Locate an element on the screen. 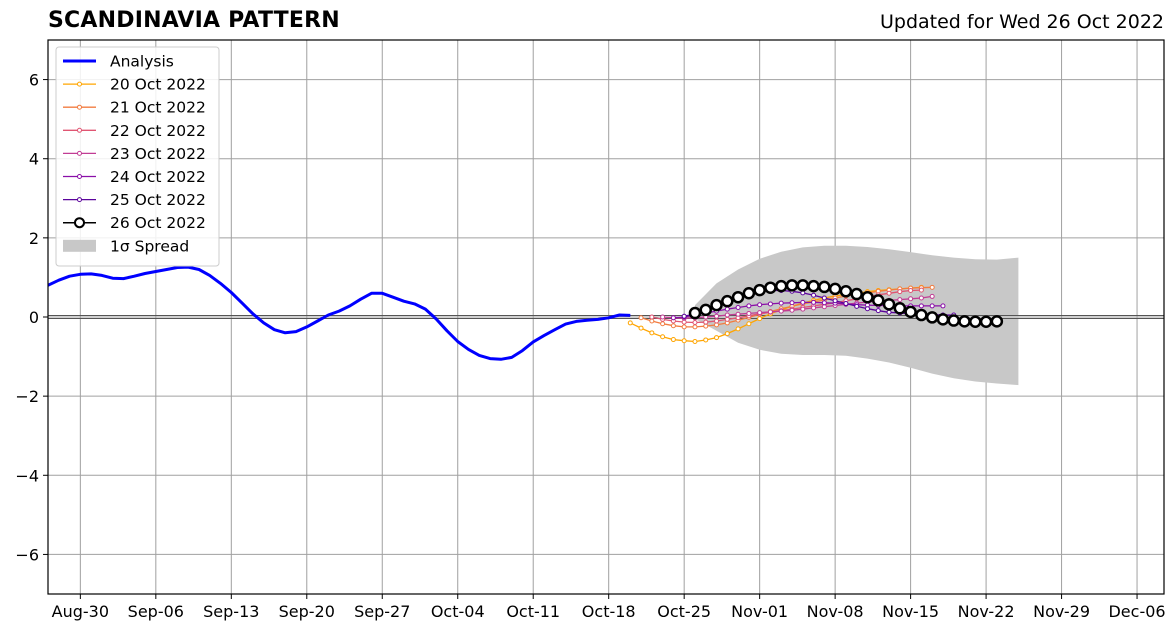 The image size is (1176, 633). x-tick-label: Sep-06 is located at coordinates (156, 611).